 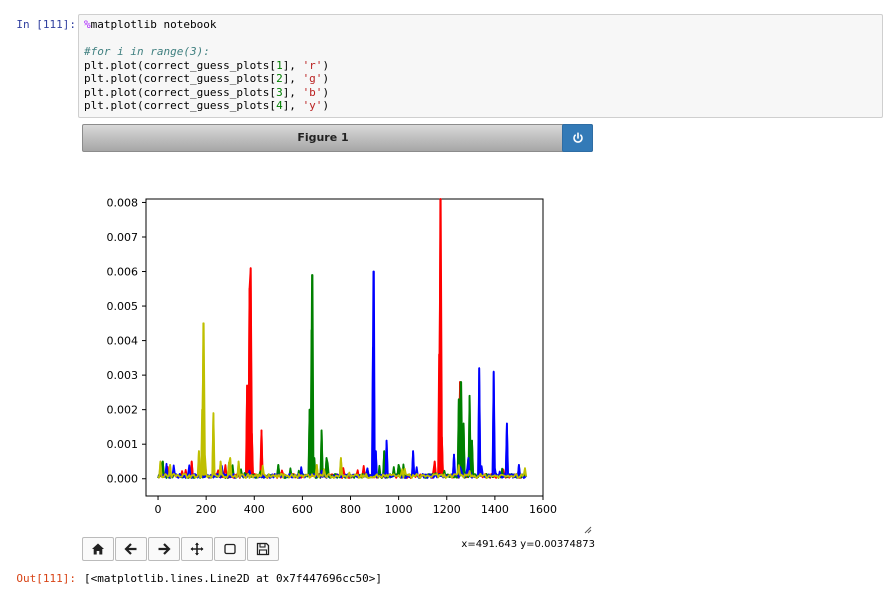 I want to click on x-tick-label: 1000, so click(x=399, y=509).